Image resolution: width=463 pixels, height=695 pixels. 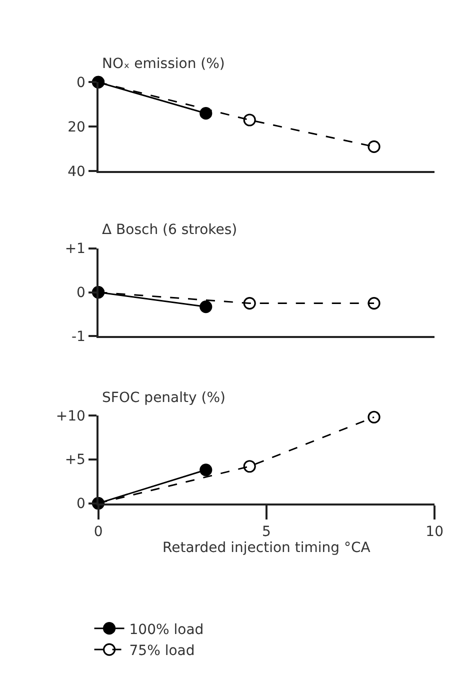 I want to click on legend-label: 100% load, so click(x=166, y=630).